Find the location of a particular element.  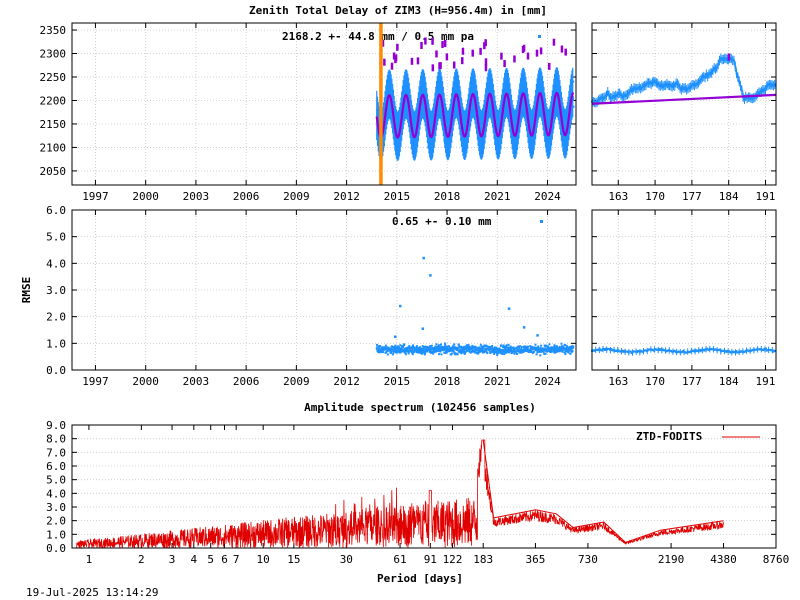

rmse-recent-xtick-label: 191 is located at coordinates (766, 381).